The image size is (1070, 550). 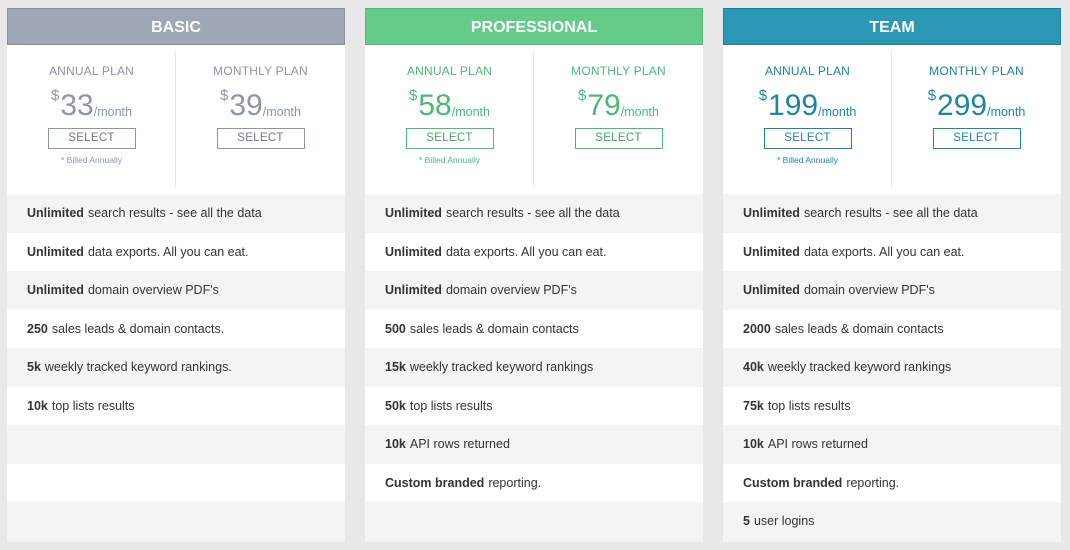 I want to click on feature-row: 5 user logins, so click(x=892, y=521).